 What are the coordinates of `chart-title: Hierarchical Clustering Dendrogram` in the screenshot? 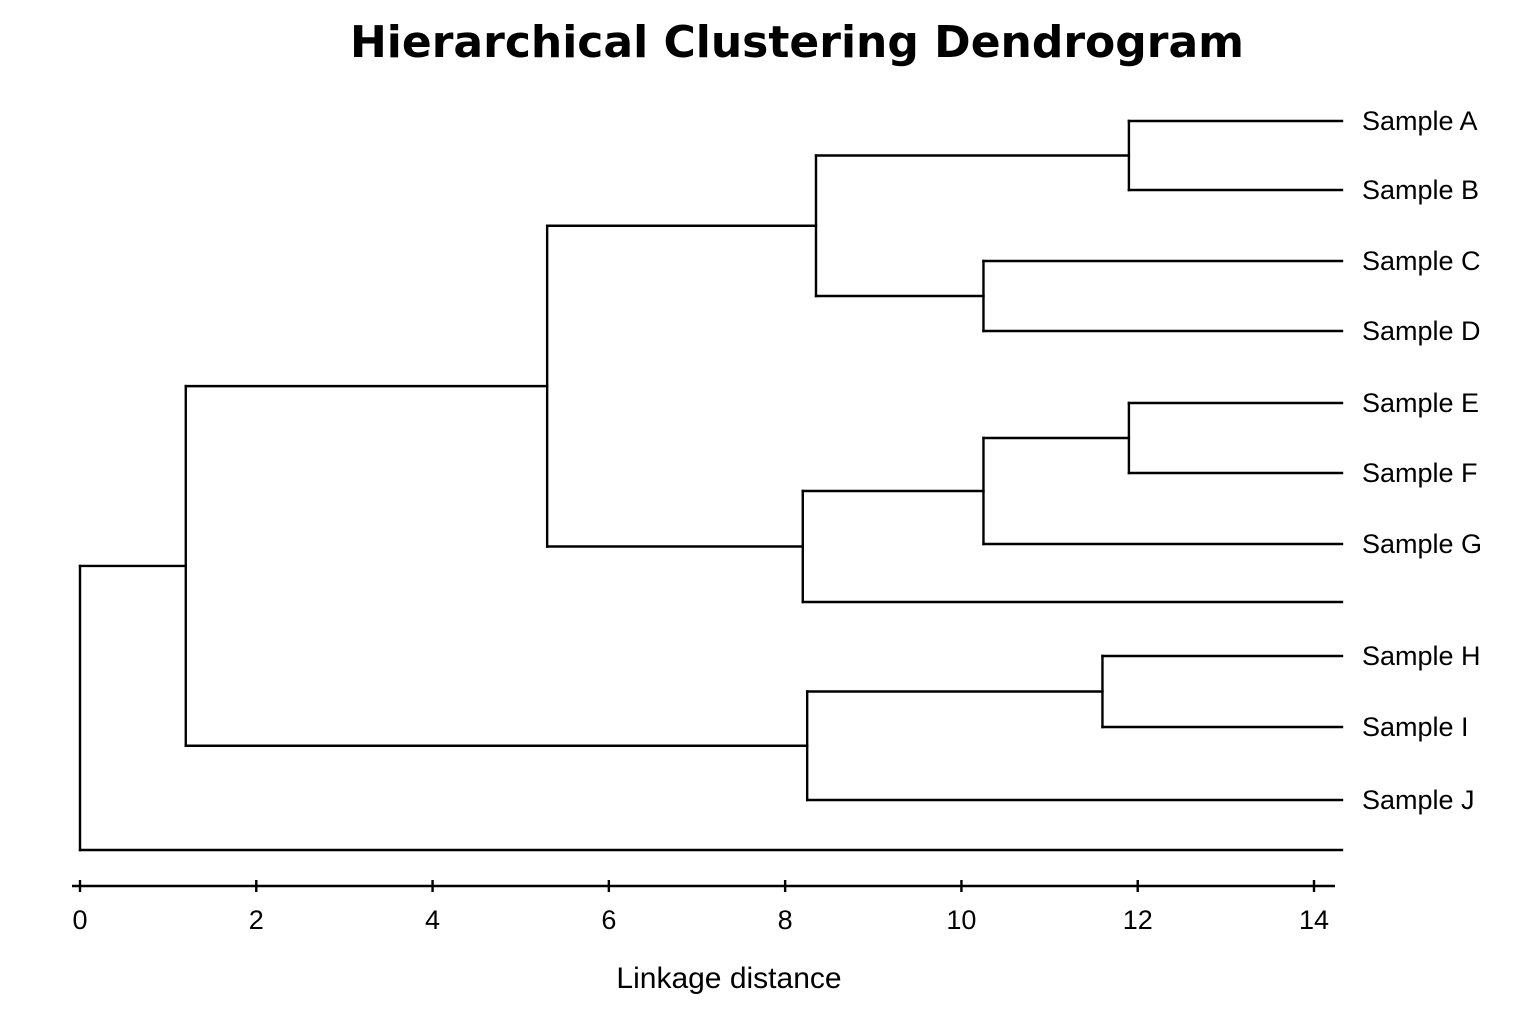 It's located at (797, 42).